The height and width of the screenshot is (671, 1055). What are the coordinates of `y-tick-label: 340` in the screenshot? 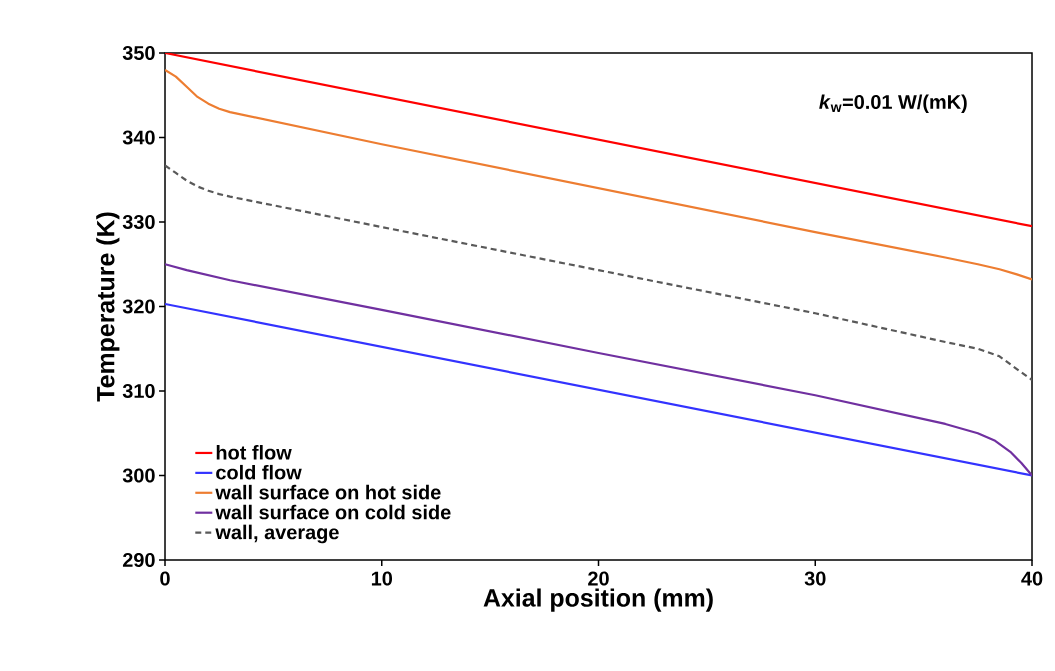 It's located at (138, 137).